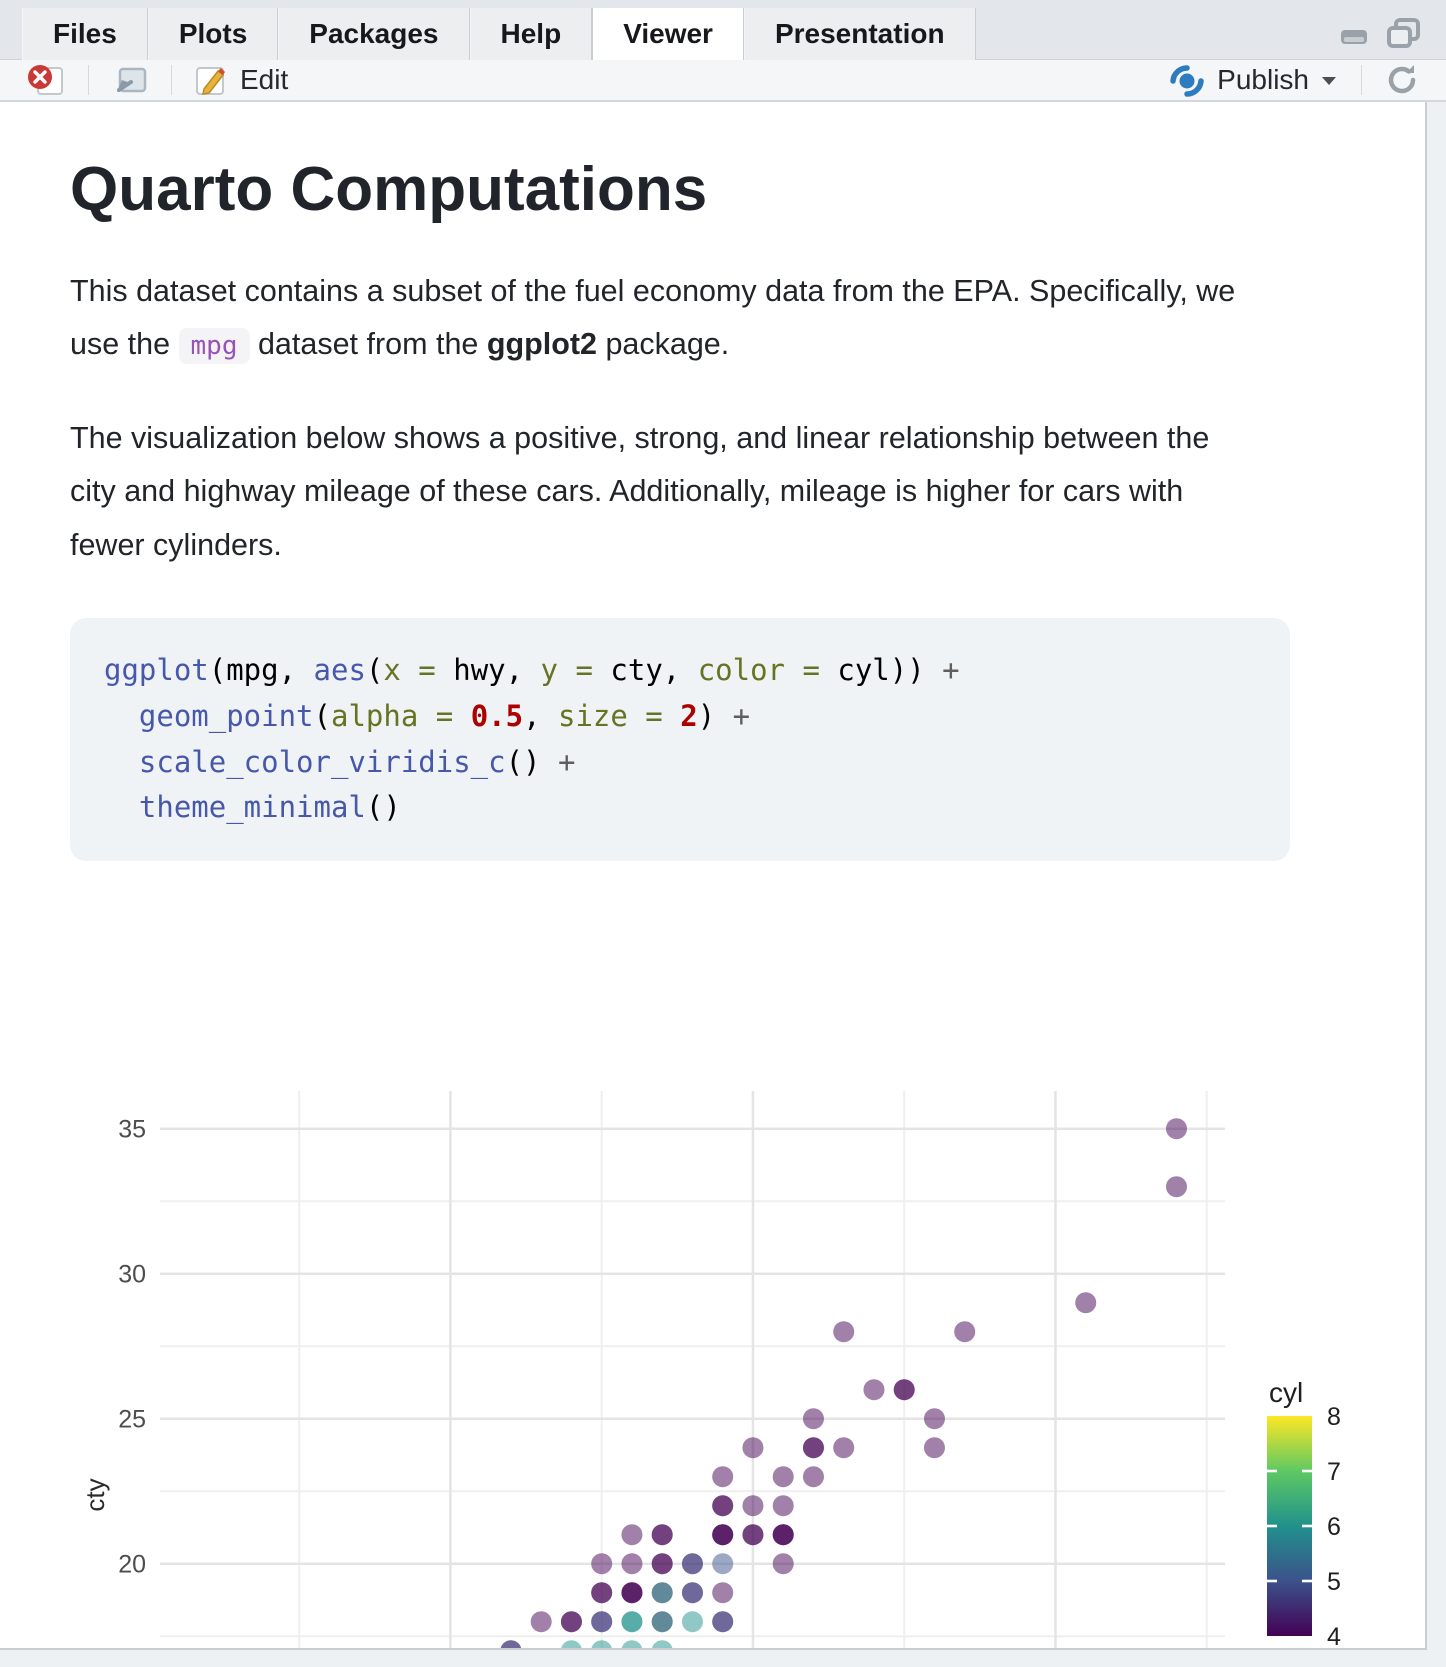 Image resolution: width=1446 pixels, height=1667 pixels. Describe the element at coordinates (668, 34) in the screenshot. I see `tab-viewer: Viewer` at that location.